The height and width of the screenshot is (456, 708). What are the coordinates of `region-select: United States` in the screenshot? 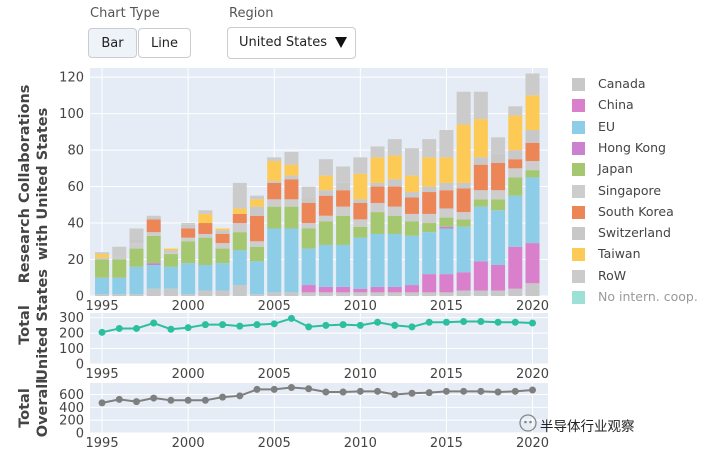 It's located at (291, 43).